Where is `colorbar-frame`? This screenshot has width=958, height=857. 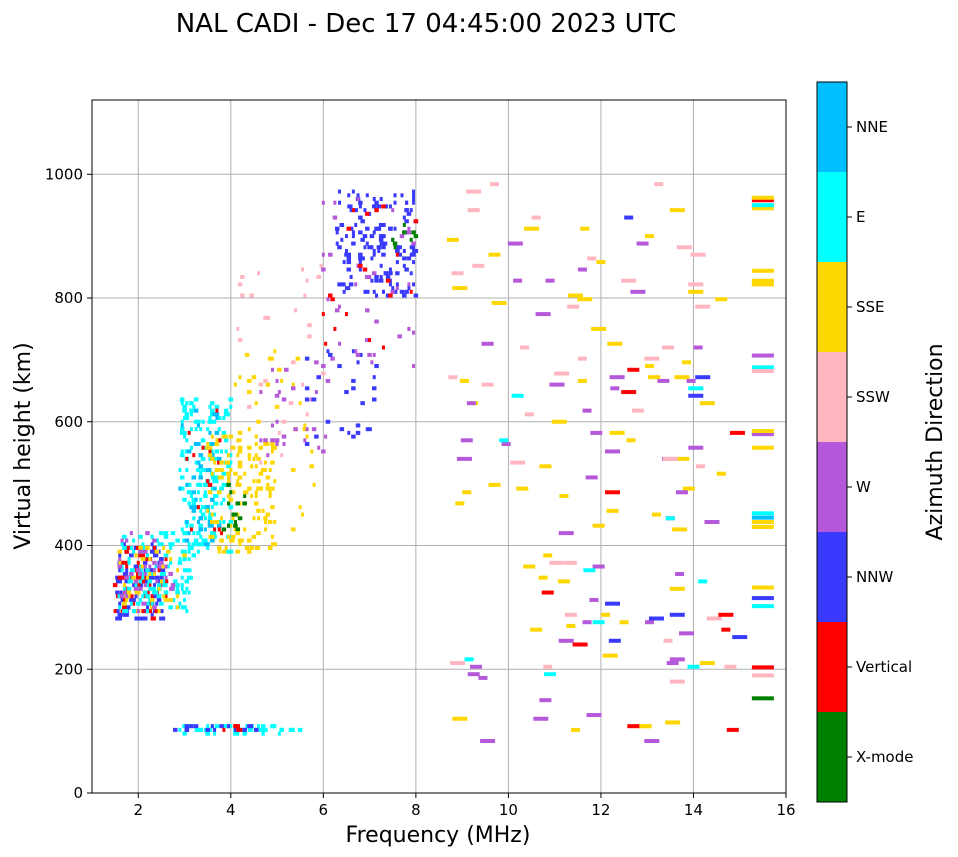 colorbar-frame is located at coordinates (832, 442).